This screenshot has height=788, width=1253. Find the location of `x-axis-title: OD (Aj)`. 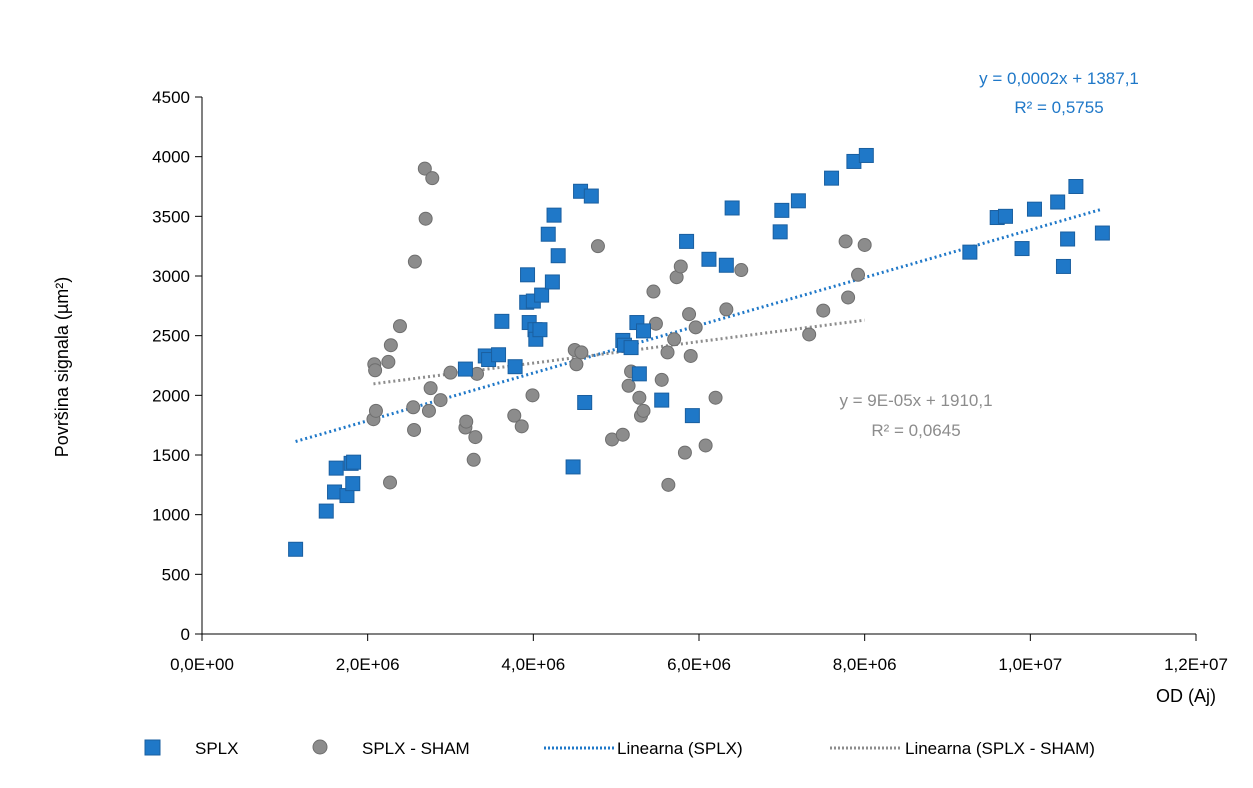

x-axis-title: OD (Aj) is located at coordinates (1186, 696).